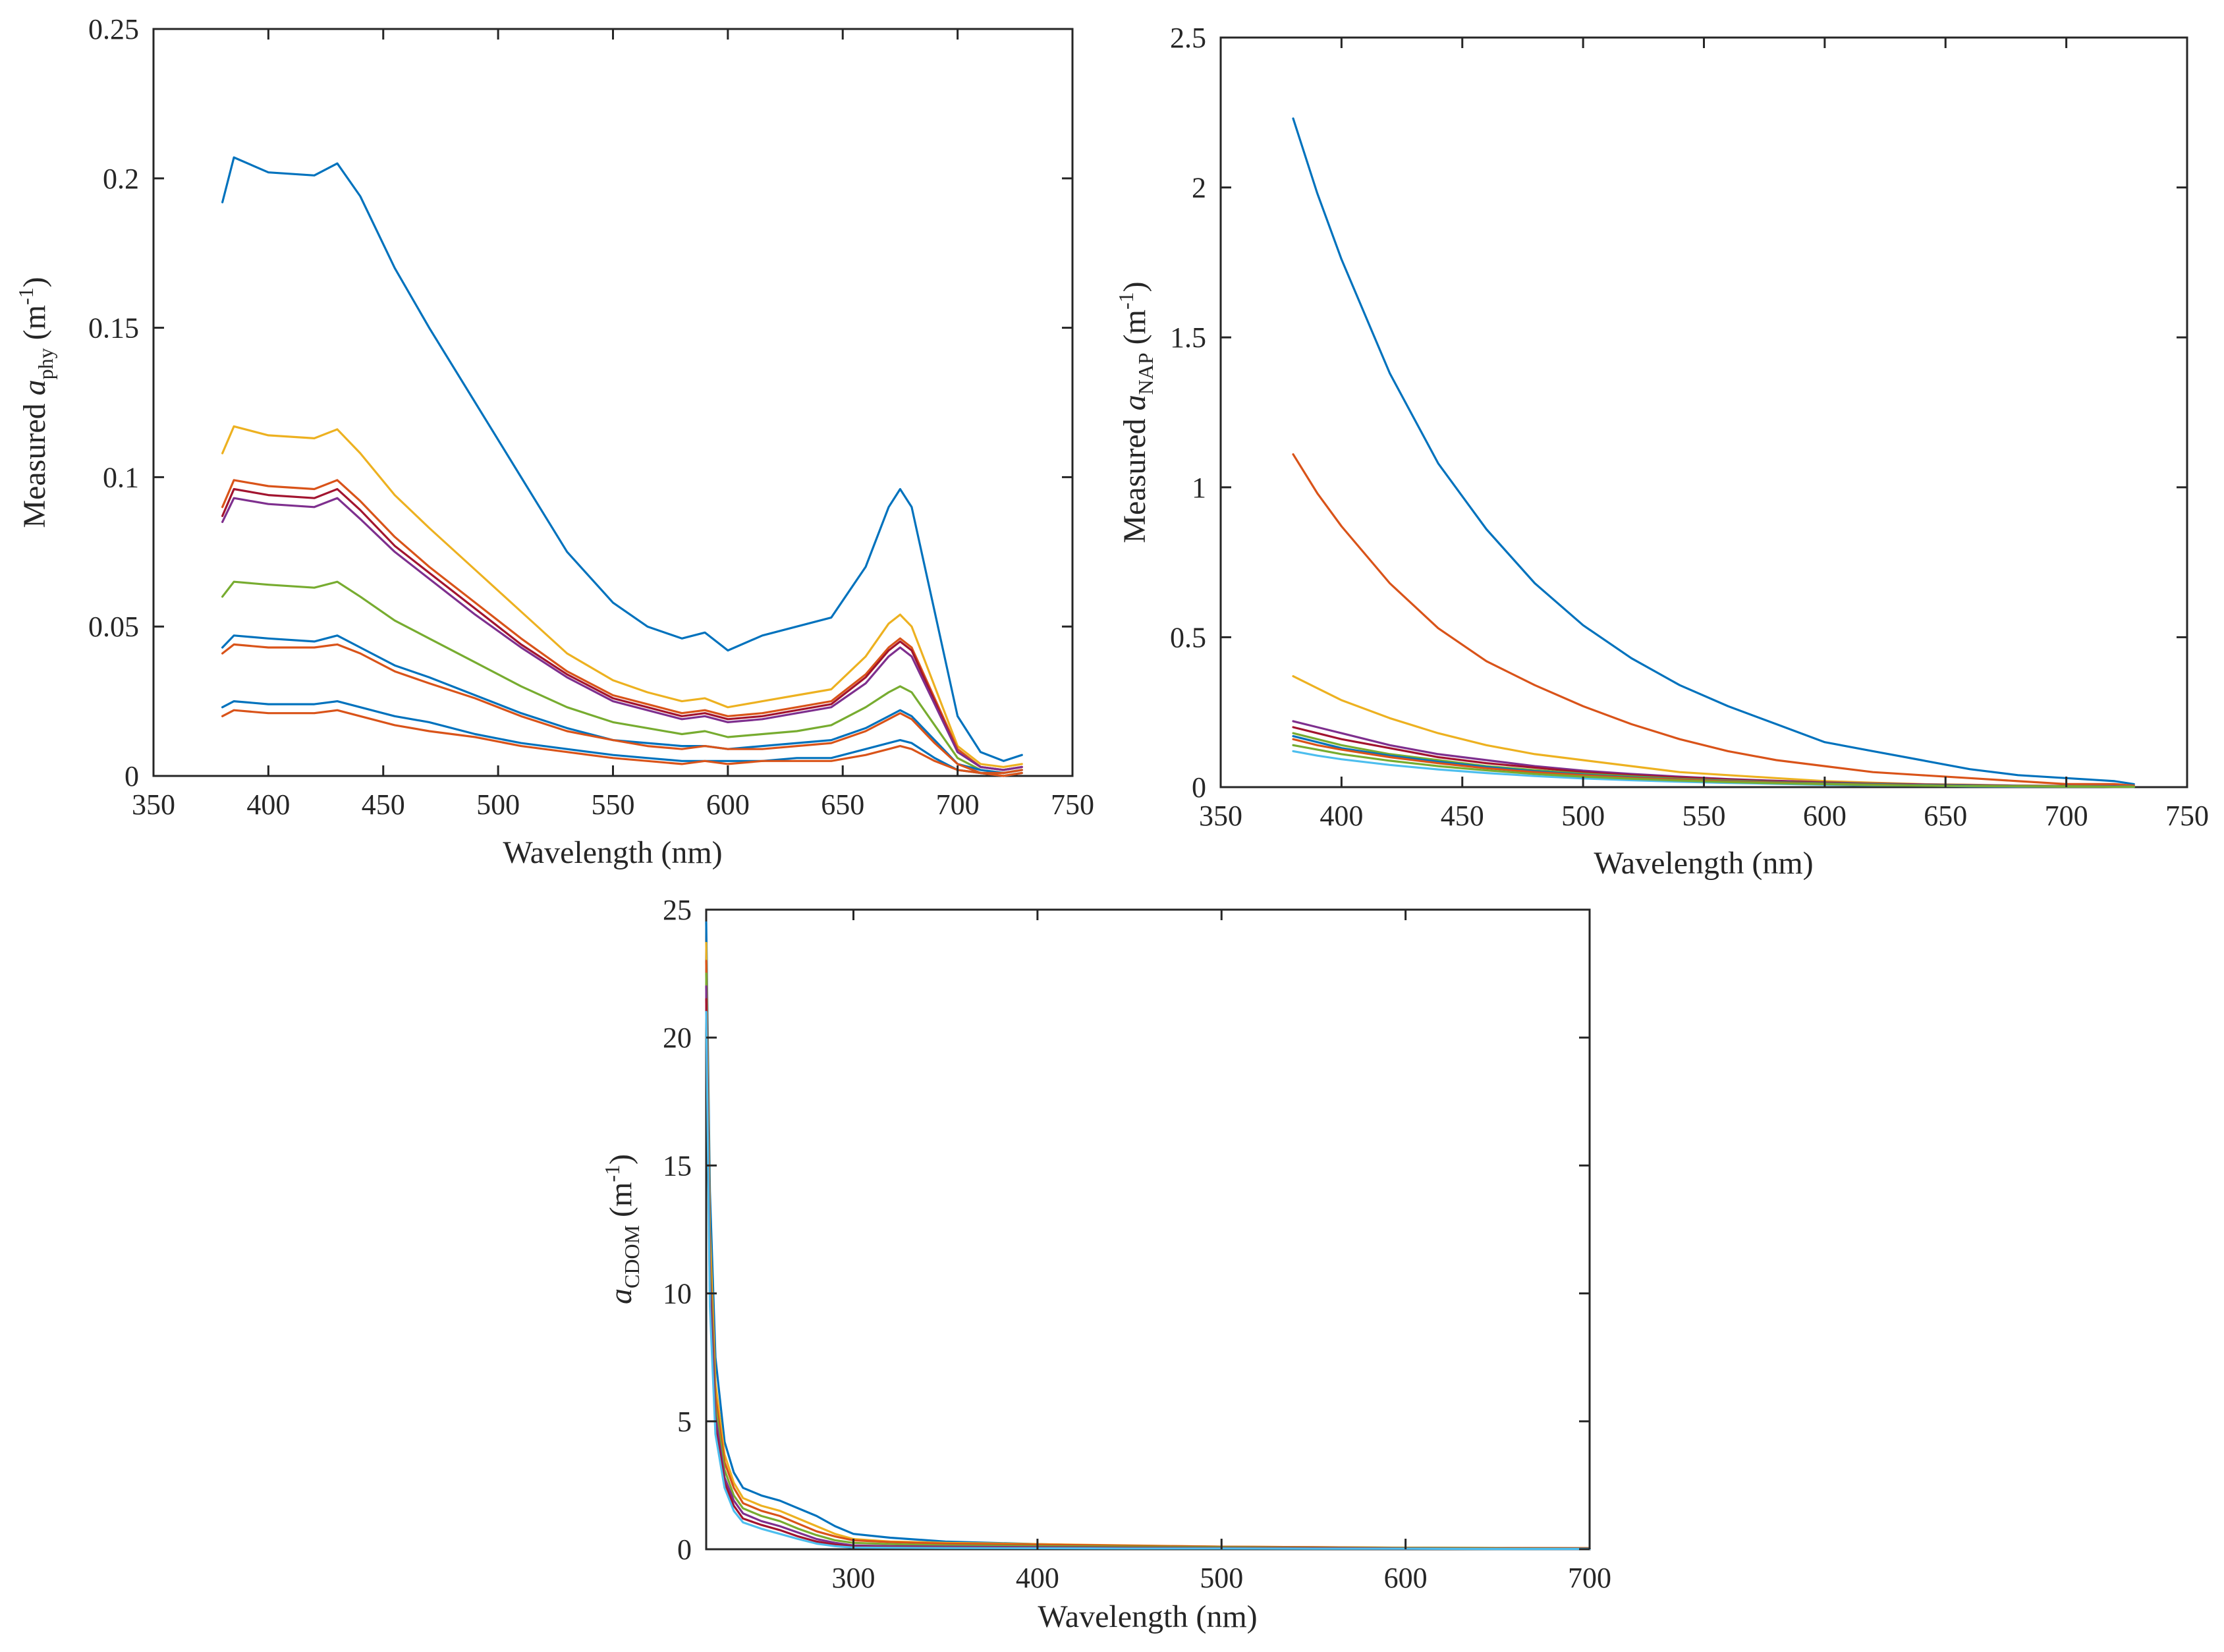 The image size is (2224, 1652). I want to click on acdom-ylabel-symbol: a, so click(621, 1296).